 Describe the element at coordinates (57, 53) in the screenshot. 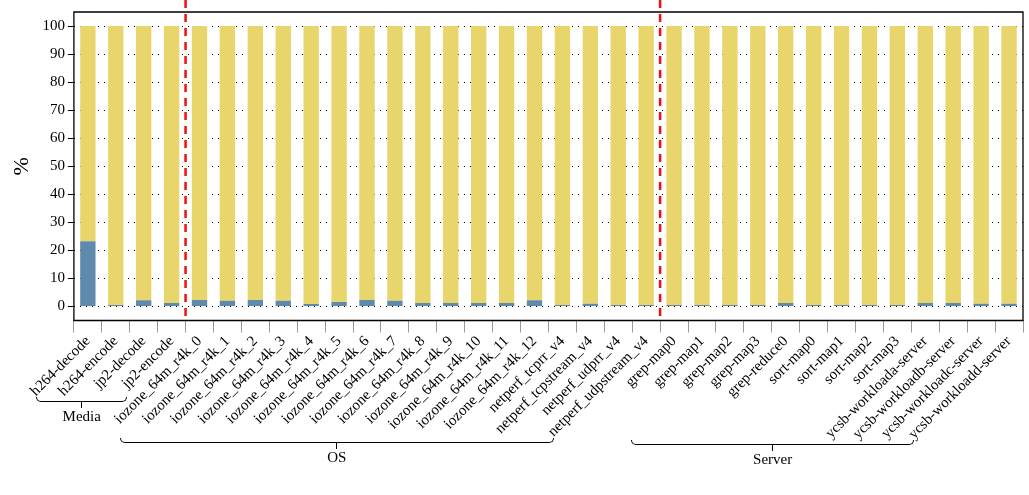

I see `y-tick-label: 90` at that location.